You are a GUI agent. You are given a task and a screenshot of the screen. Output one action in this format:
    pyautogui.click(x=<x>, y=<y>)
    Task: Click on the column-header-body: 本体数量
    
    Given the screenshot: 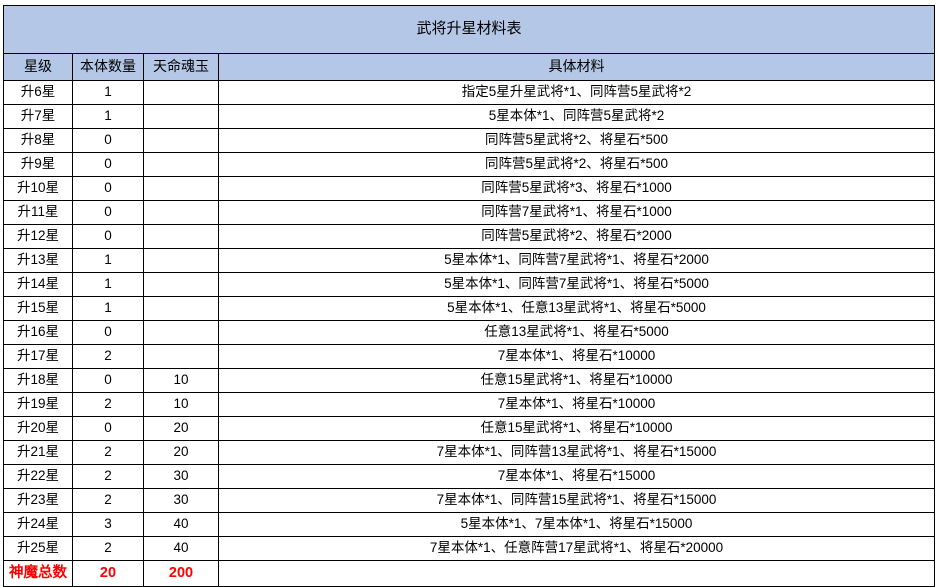 What is the action you would take?
    pyautogui.click(x=108, y=67)
    